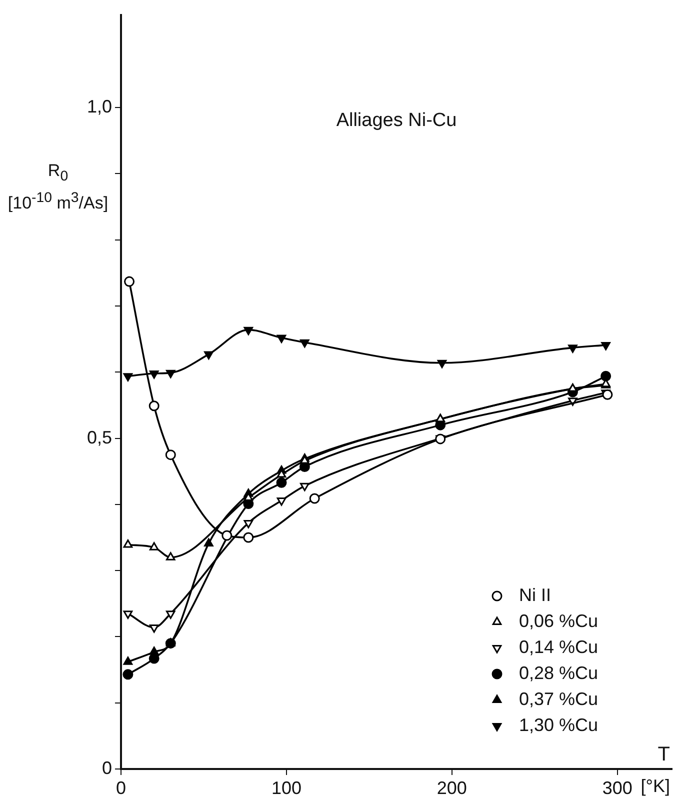 The width and height of the screenshot is (678, 810). Describe the element at coordinates (558, 698) in the screenshot. I see `legend-label: 0,37 %Cu` at that location.